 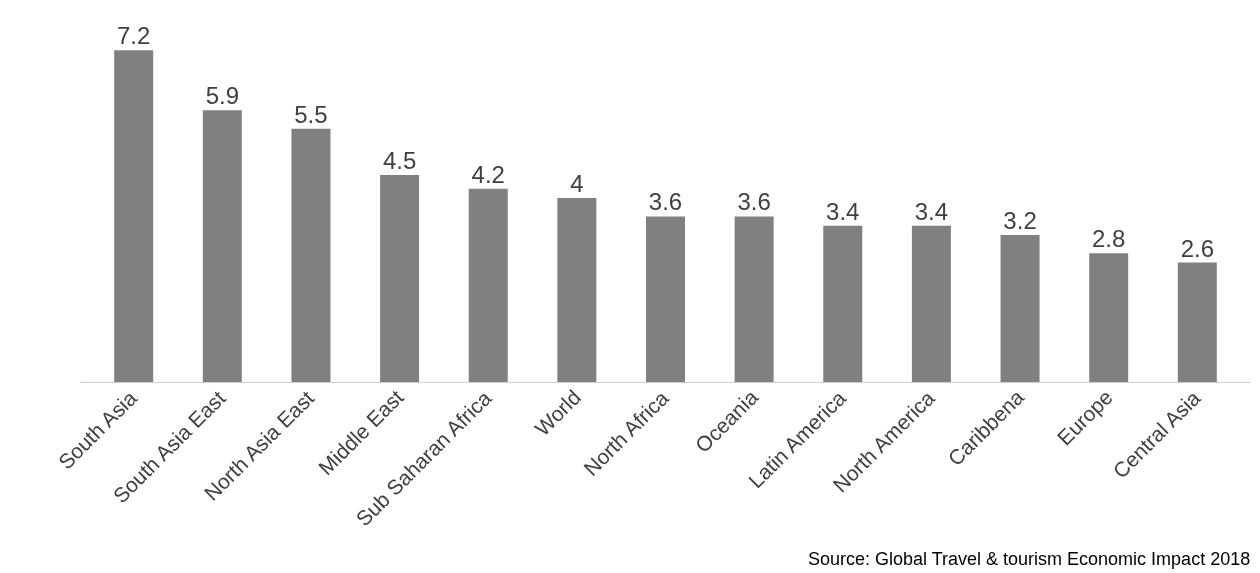 What do you see at coordinates (1020, 220) in the screenshot?
I see `data-label: 3.2` at bounding box center [1020, 220].